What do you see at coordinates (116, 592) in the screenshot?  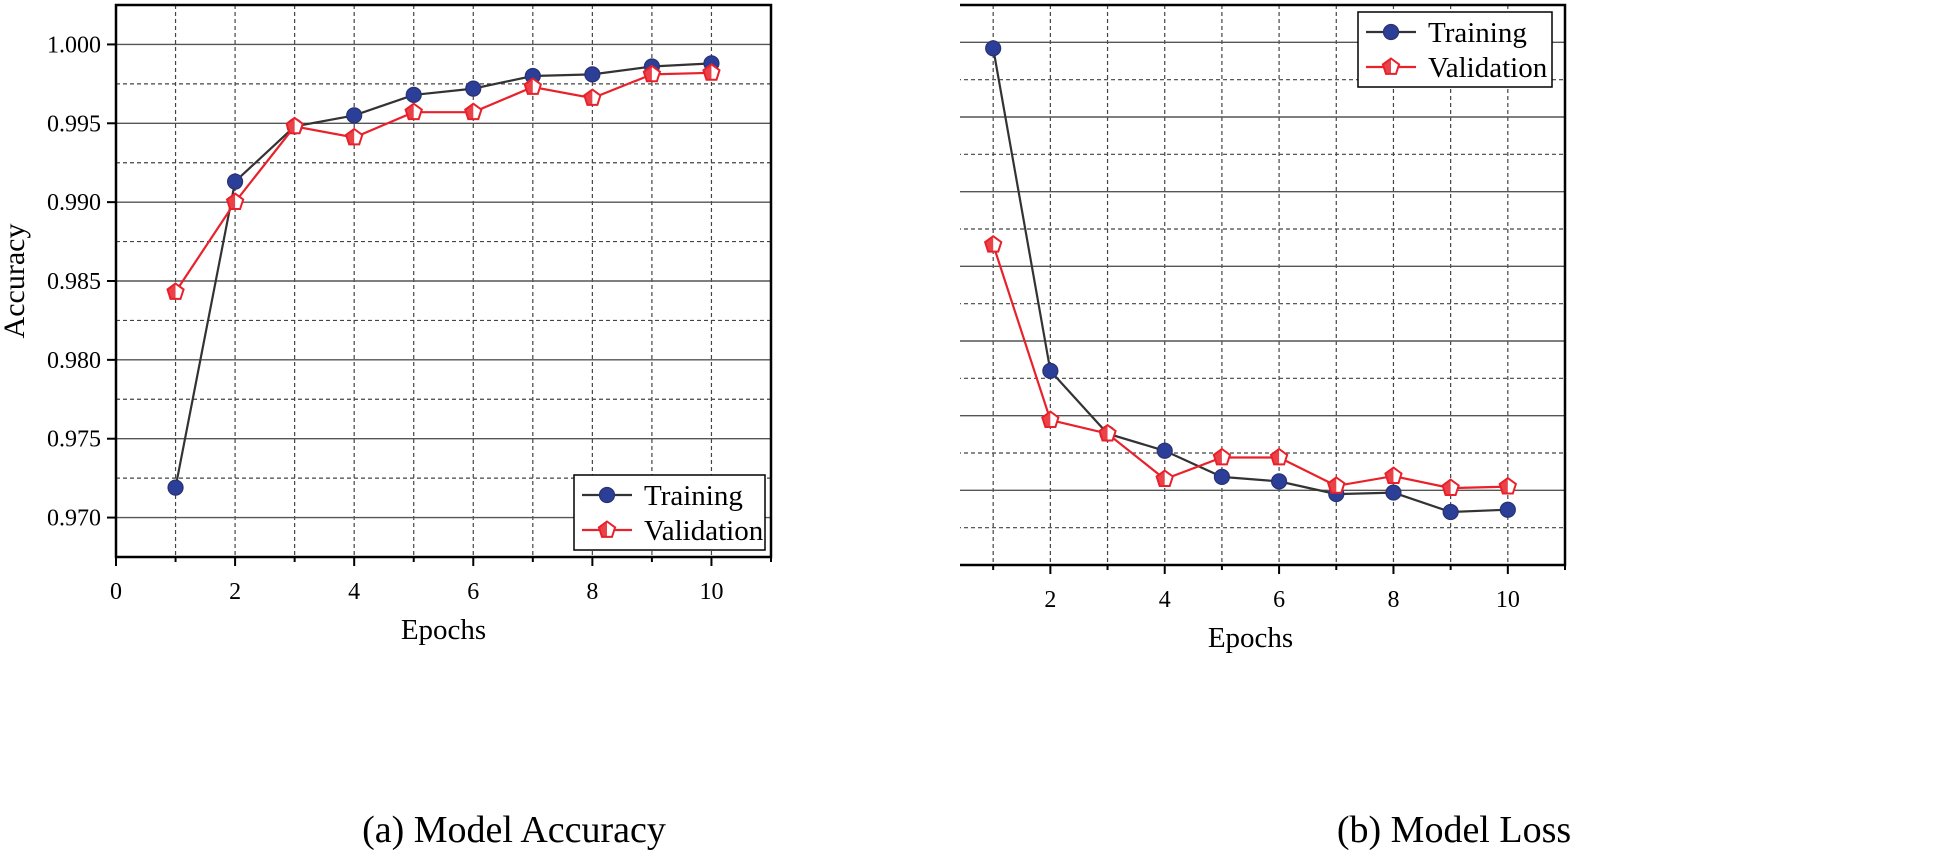 I see `x-tick-label: 0` at bounding box center [116, 592].